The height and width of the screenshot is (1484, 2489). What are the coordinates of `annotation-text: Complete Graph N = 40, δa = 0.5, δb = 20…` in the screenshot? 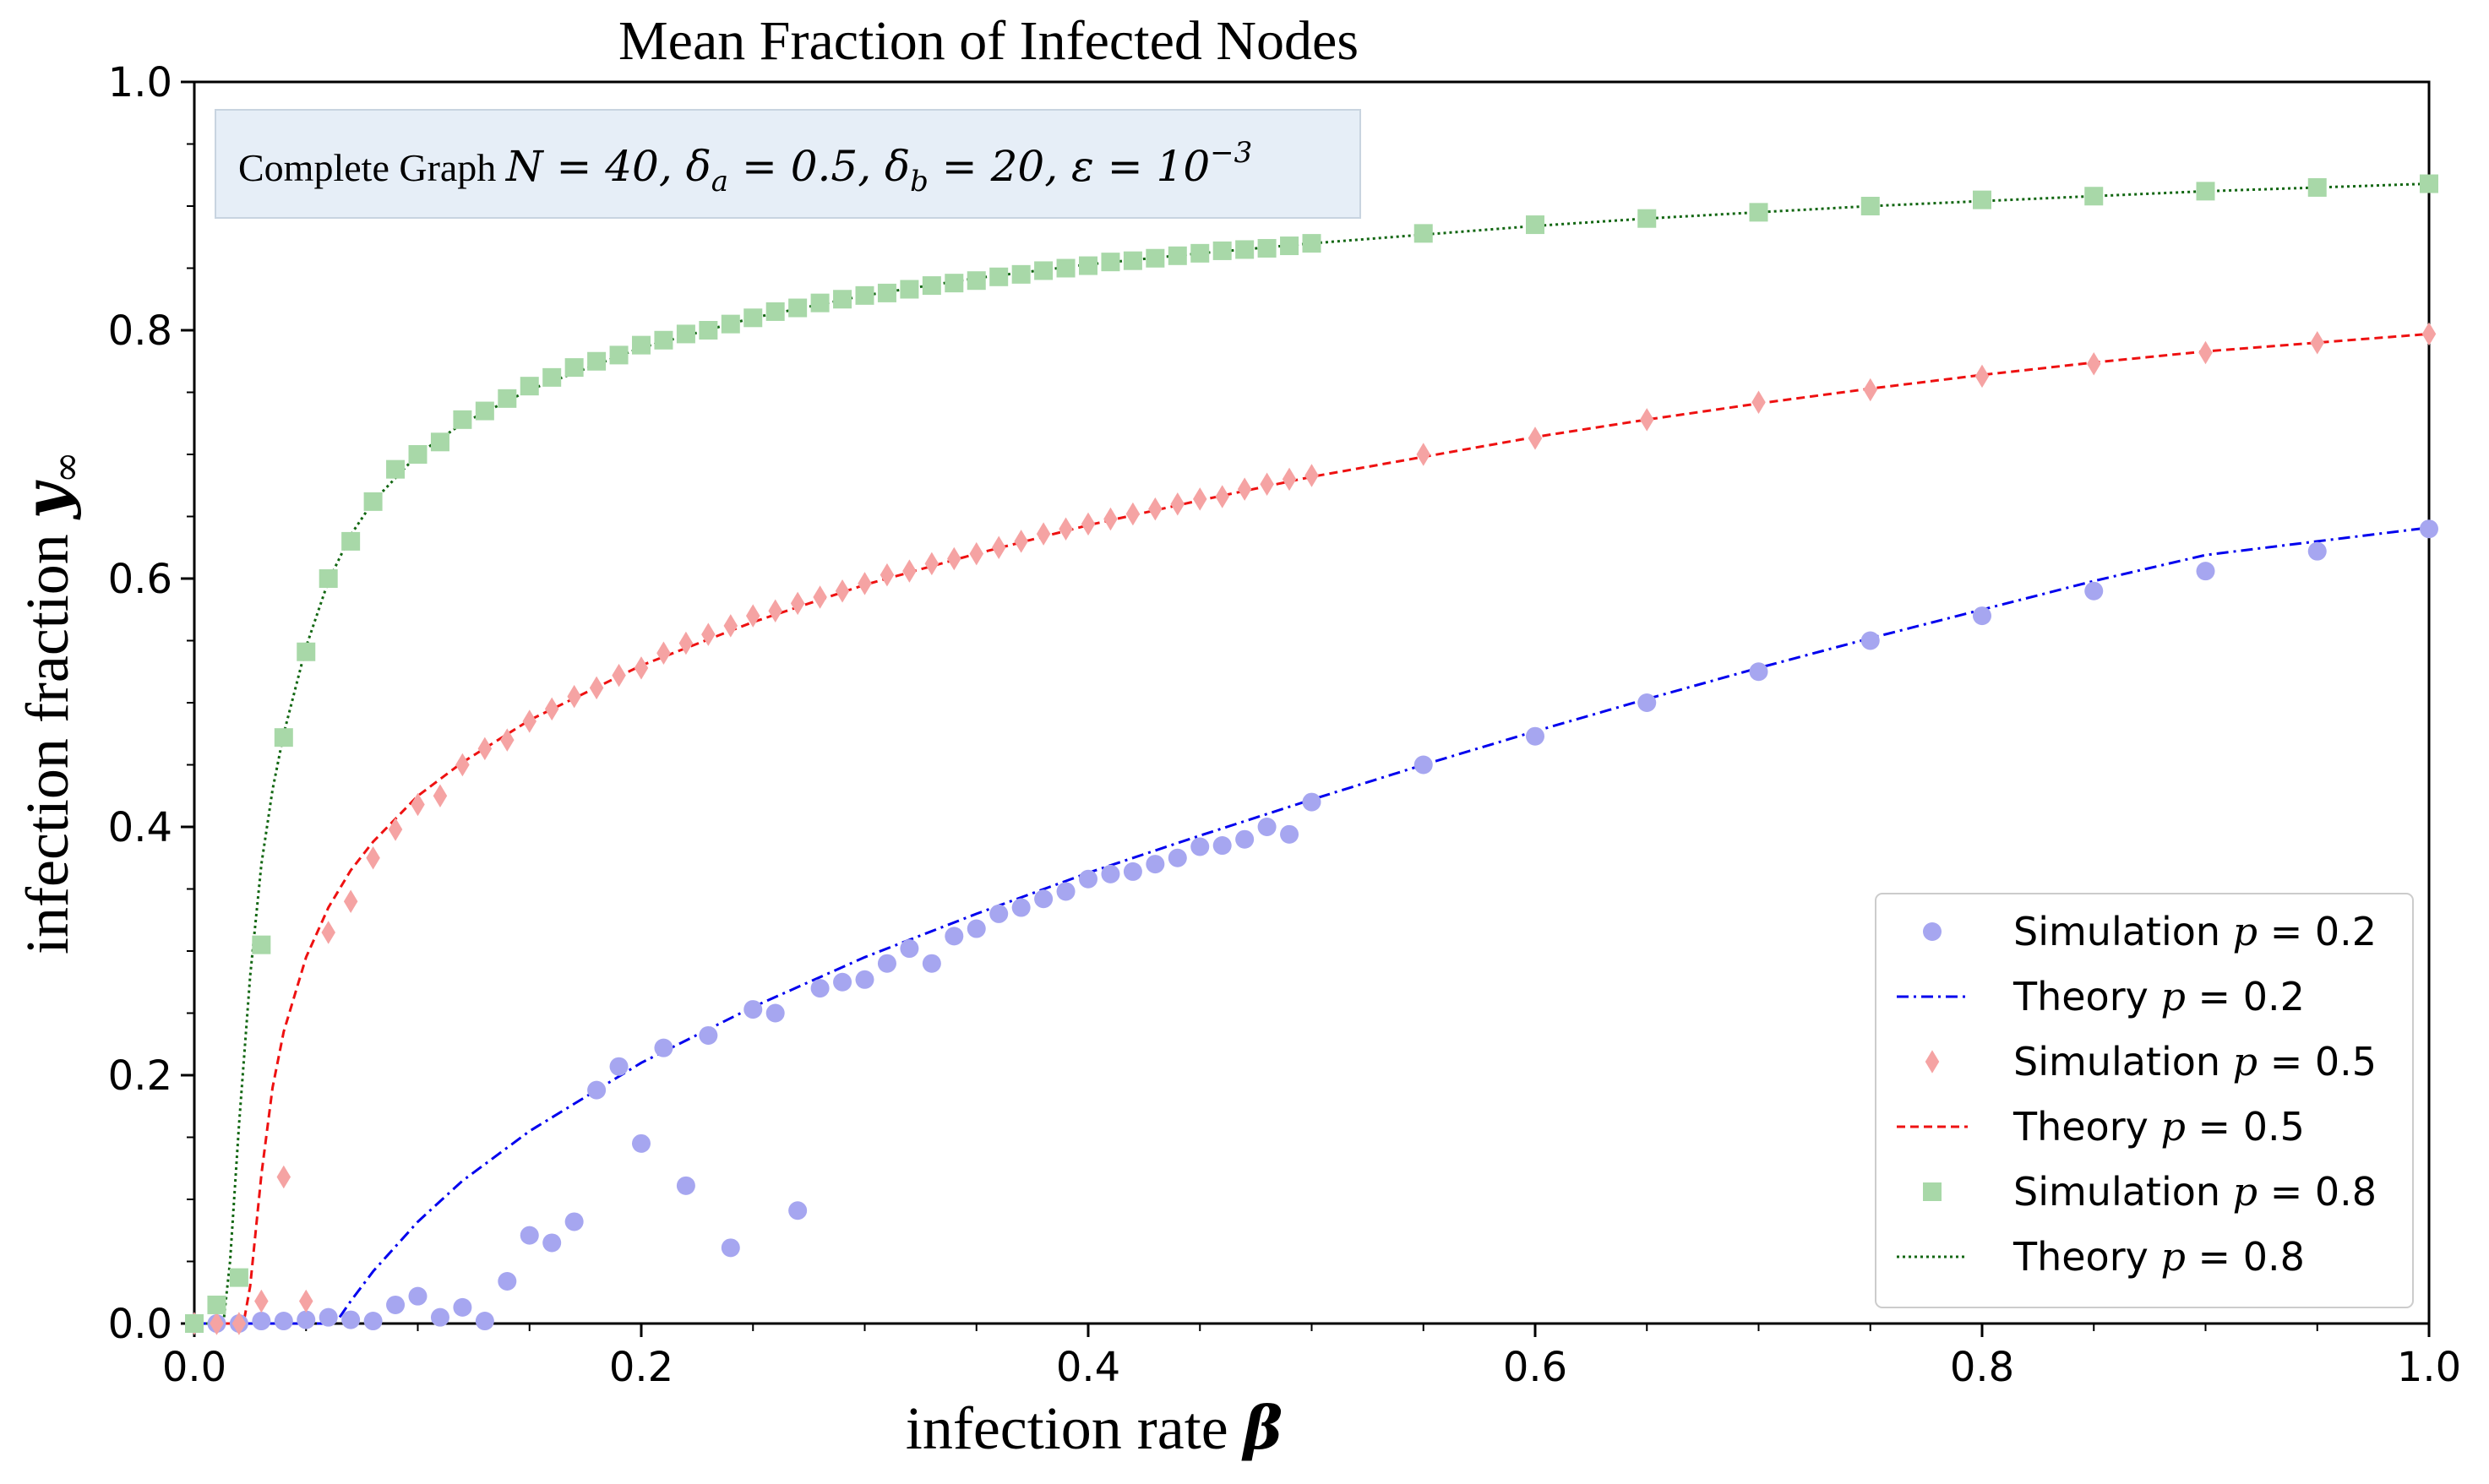 It's located at (745, 167).